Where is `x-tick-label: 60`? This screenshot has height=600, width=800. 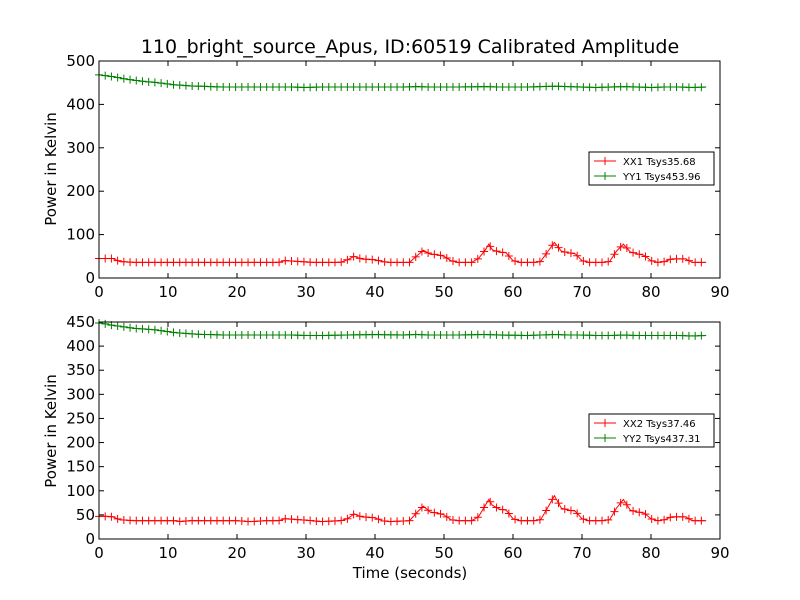
x-tick-label: 60 is located at coordinates (512, 553).